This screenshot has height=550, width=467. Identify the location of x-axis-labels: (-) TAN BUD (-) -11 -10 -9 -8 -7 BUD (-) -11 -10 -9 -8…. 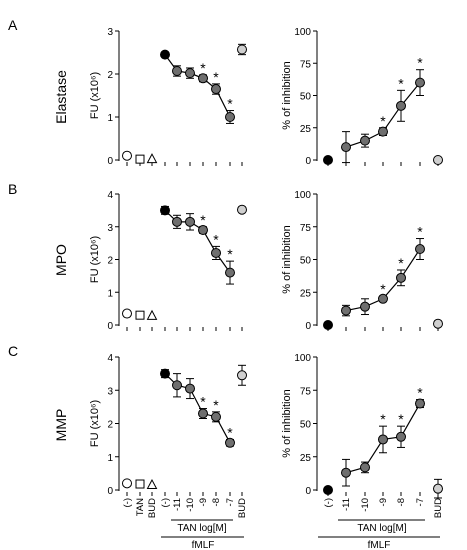
(283, 524).